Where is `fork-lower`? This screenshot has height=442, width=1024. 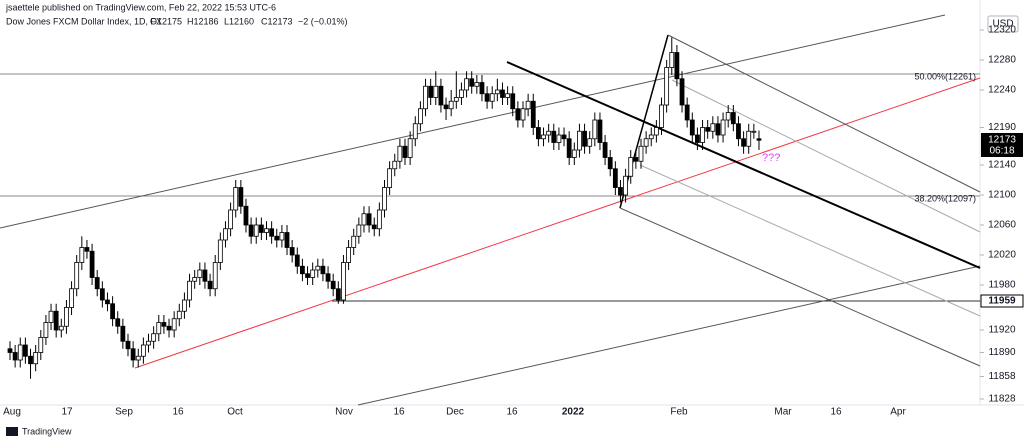 fork-lower is located at coordinates (800, 287).